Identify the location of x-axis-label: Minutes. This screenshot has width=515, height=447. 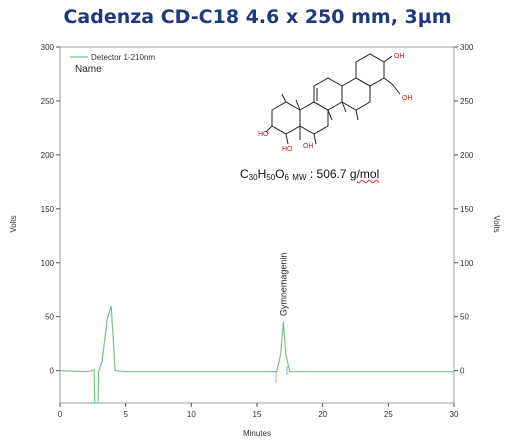
(257, 433).